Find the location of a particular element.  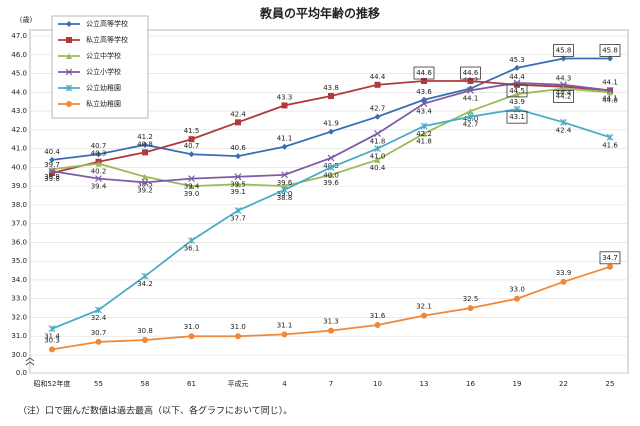

data-label: 43.4 is located at coordinates (424, 112).